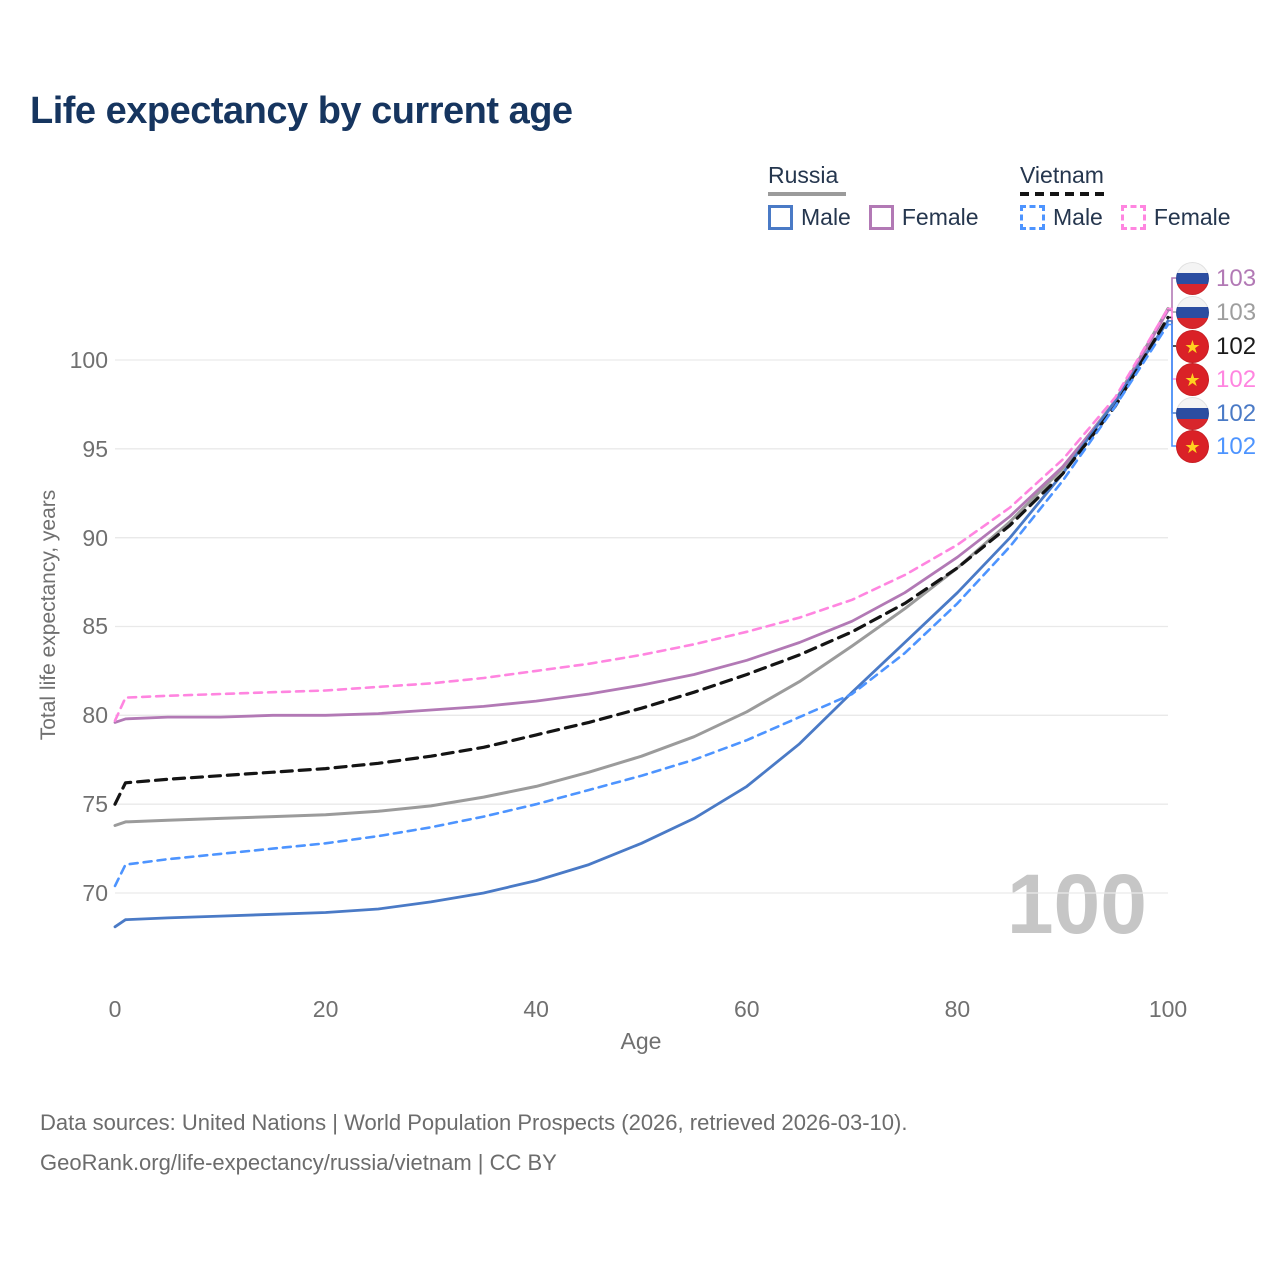 This screenshot has height=1280, width=1280. What do you see at coordinates (803, 175) in the screenshot?
I see `legend-country-russia: Russia` at bounding box center [803, 175].